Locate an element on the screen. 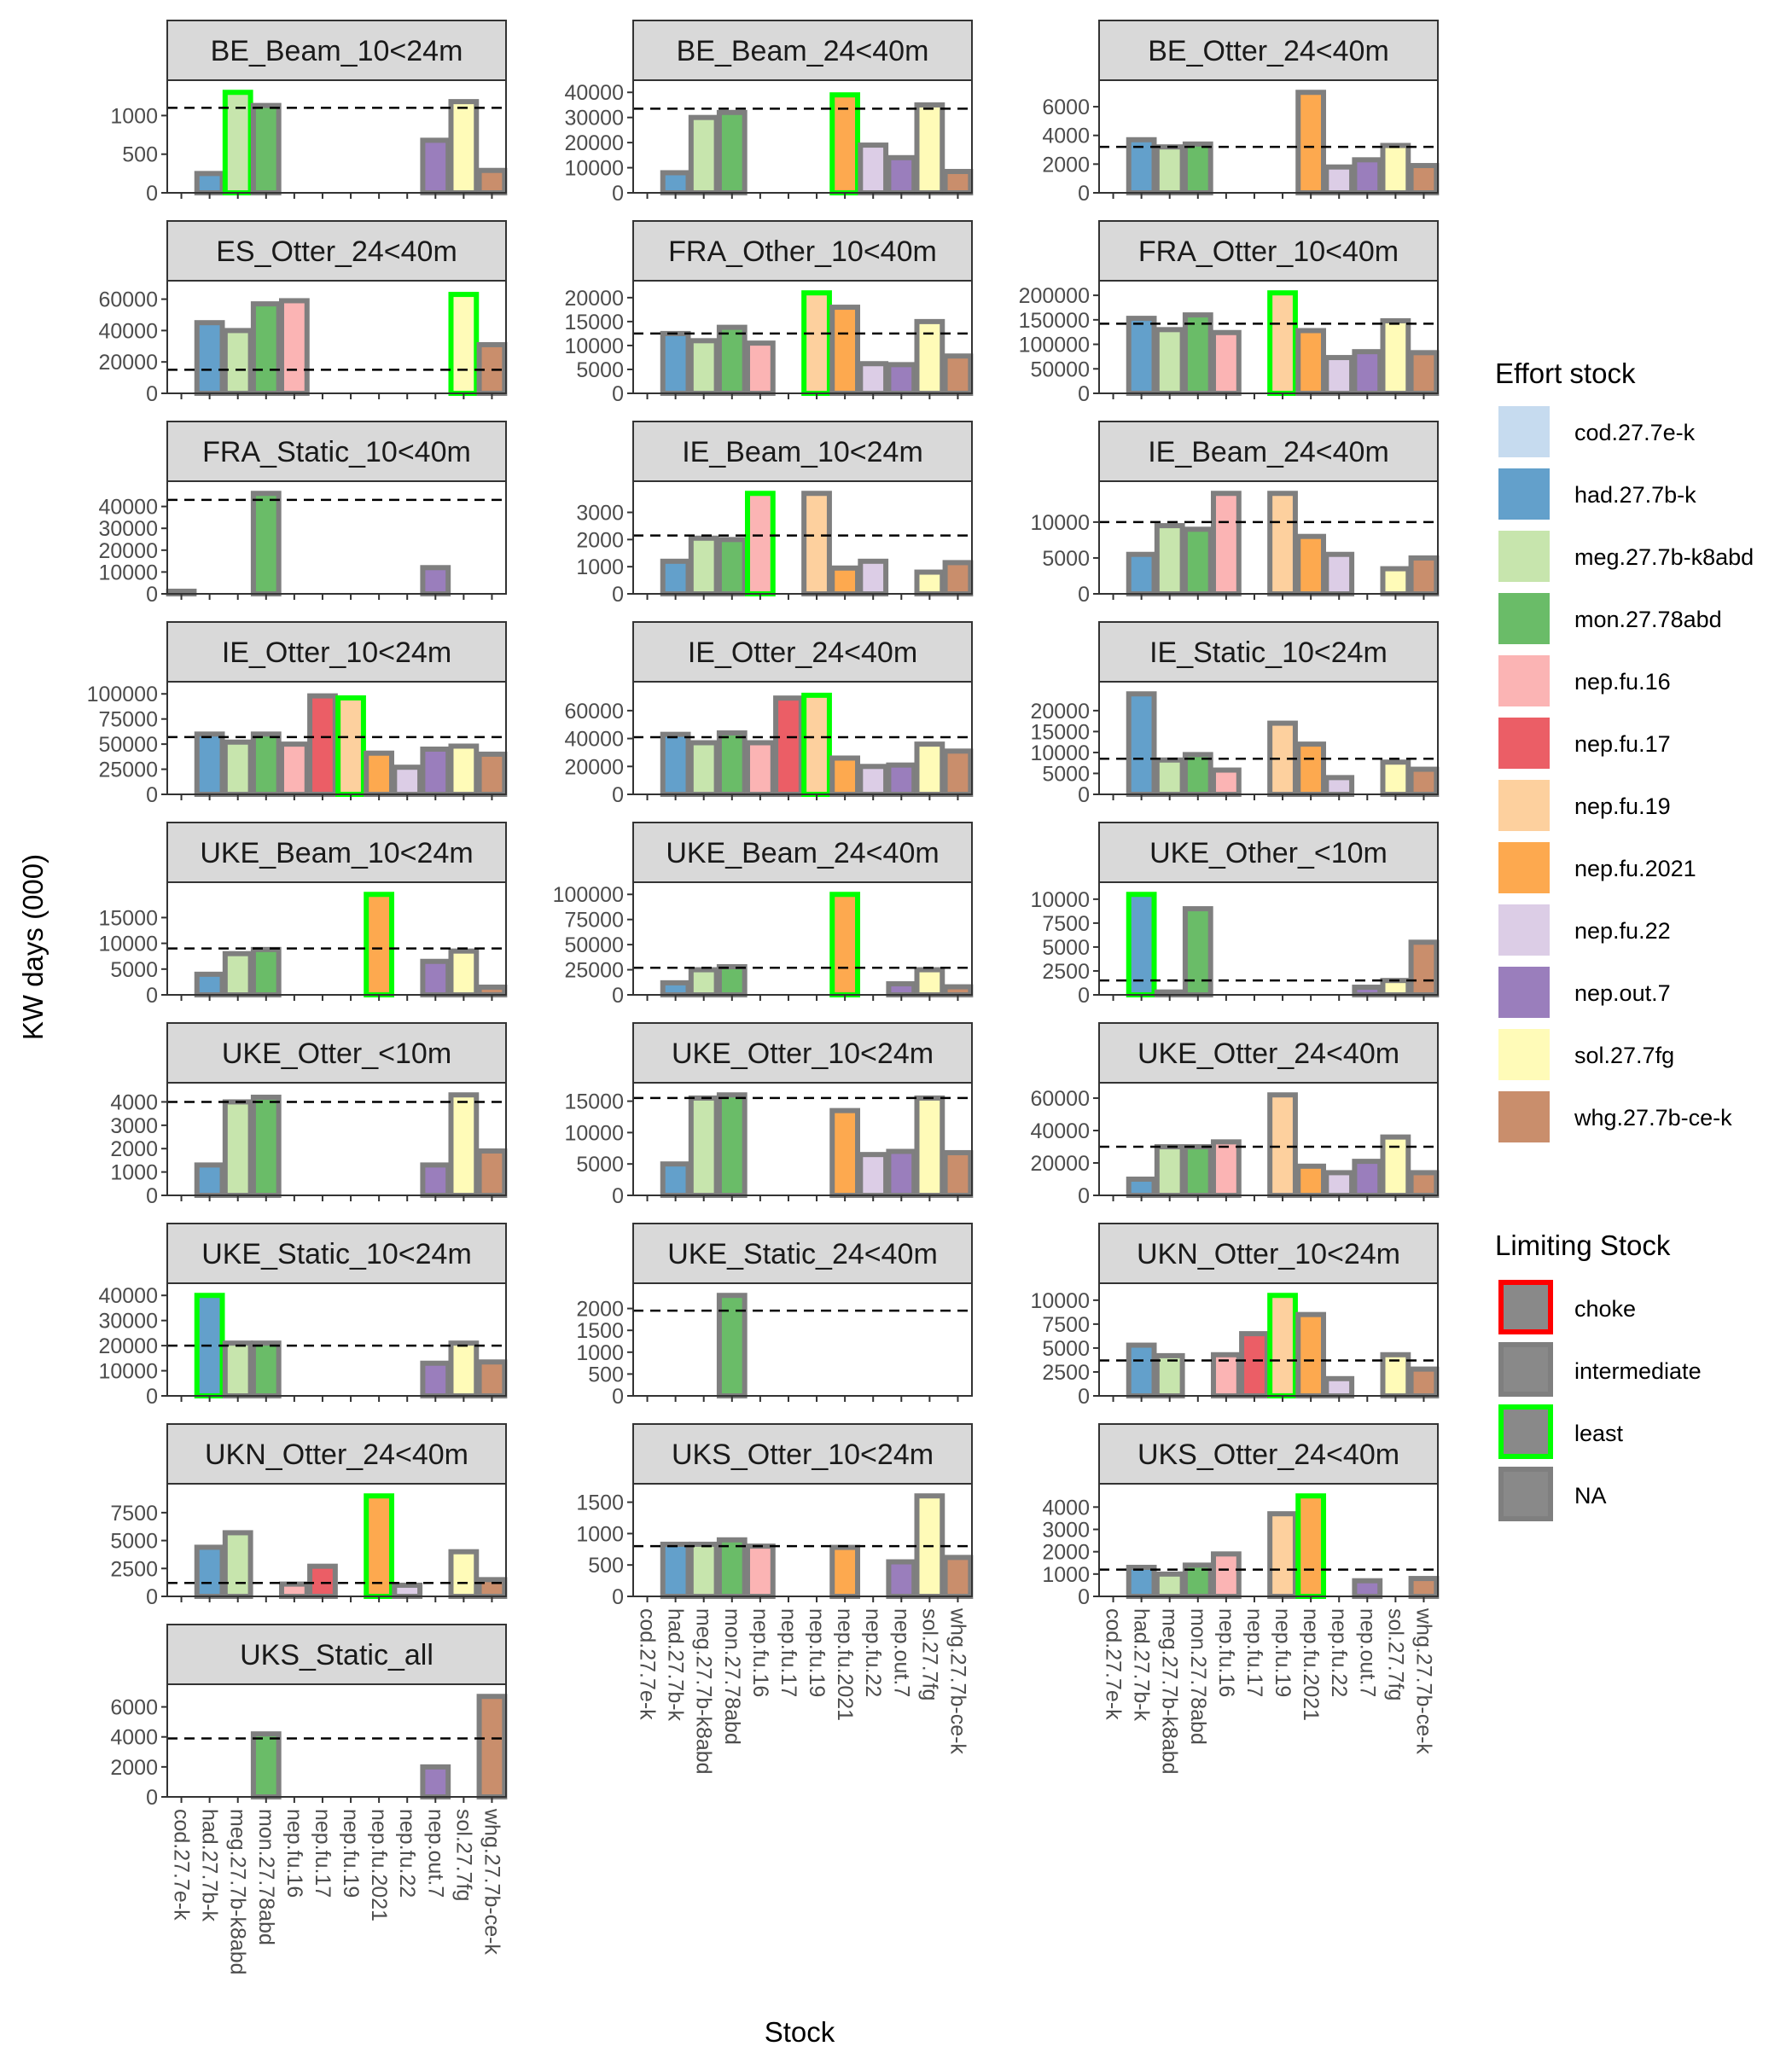  y-tick-label: 100000 is located at coordinates (123, 695).